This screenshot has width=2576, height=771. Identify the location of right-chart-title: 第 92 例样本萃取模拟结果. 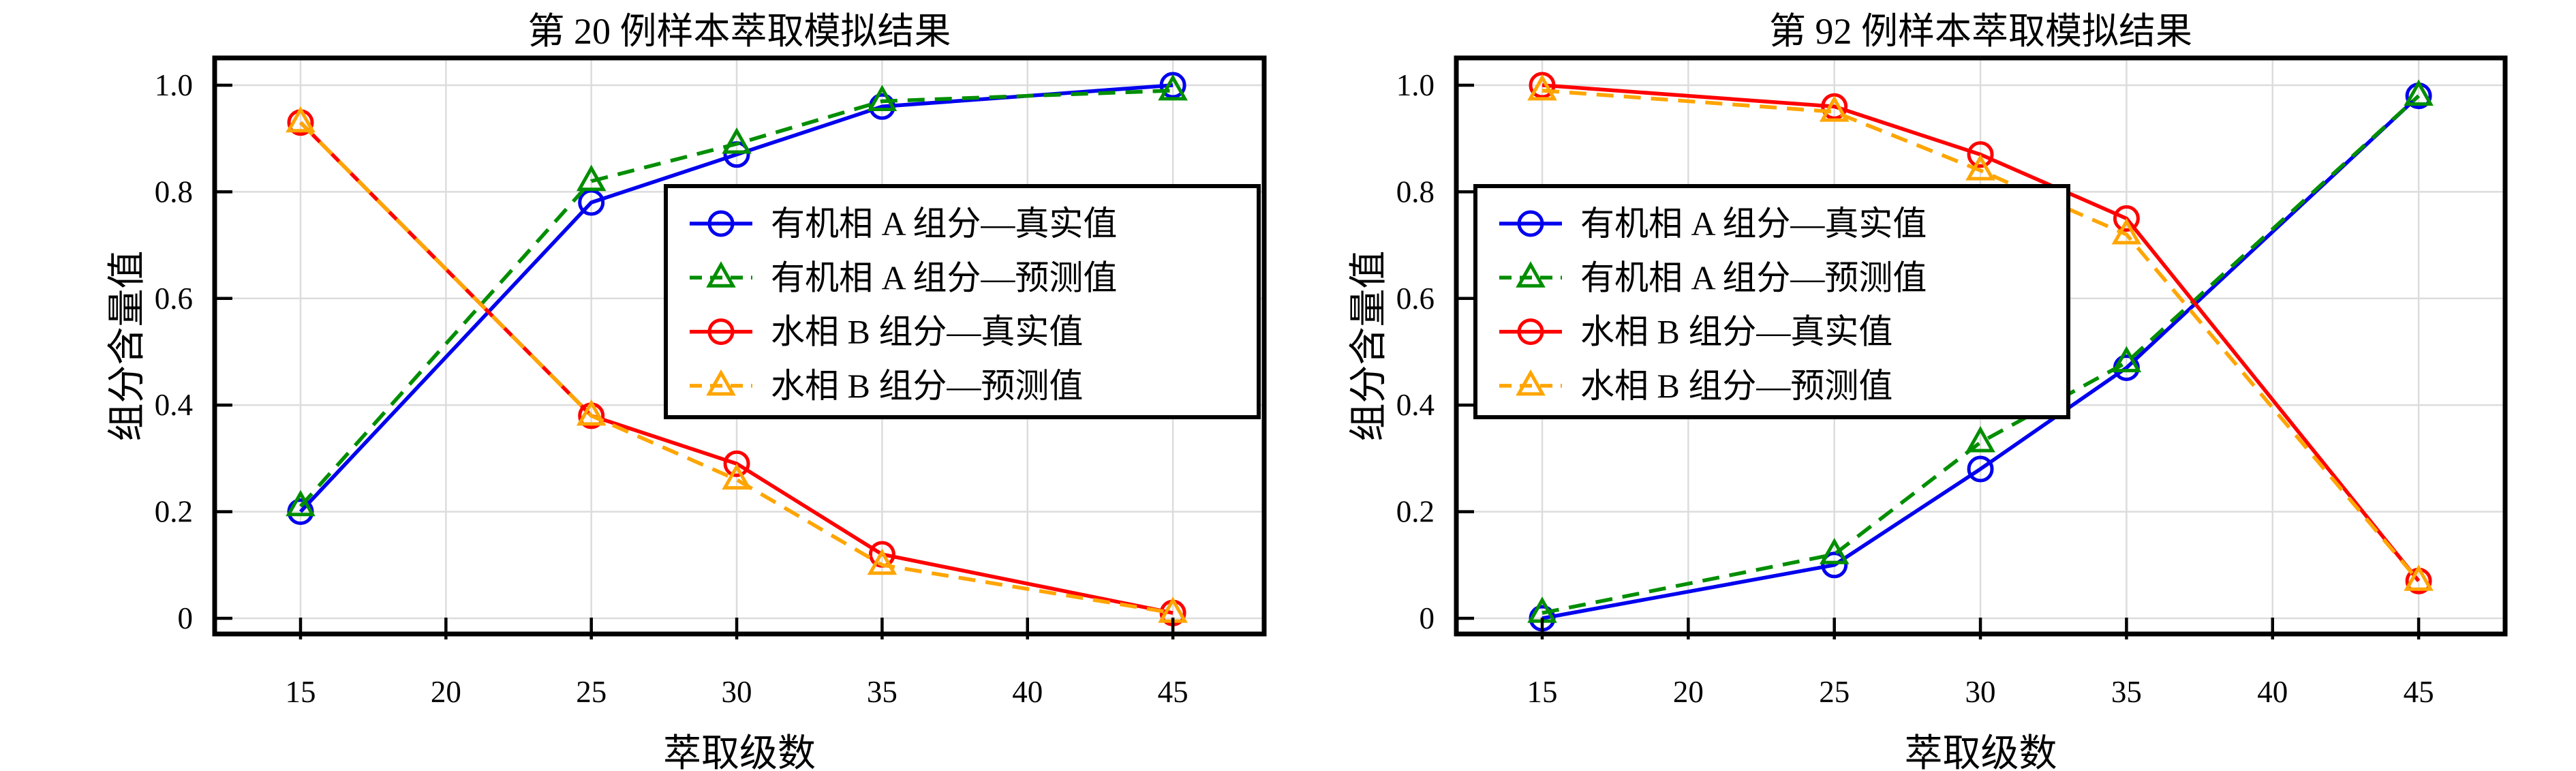
(1980, 31).